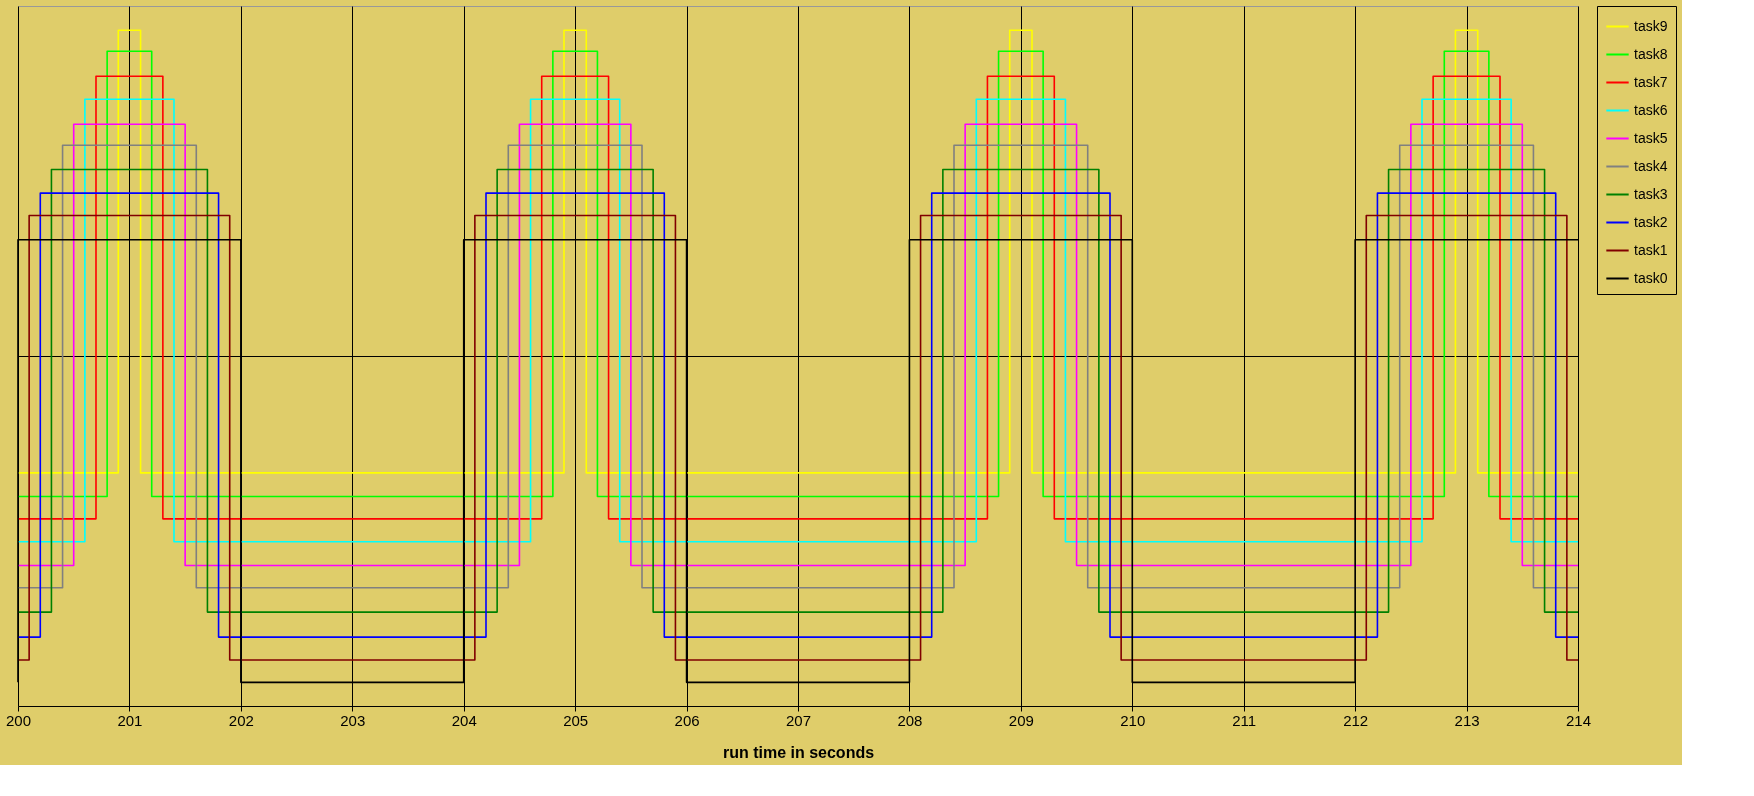  I want to click on x-tick-label: 211, so click(1244, 720).